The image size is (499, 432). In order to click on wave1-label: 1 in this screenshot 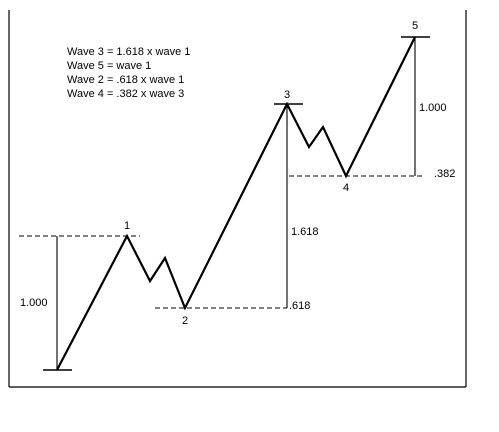, I will do `click(127, 226)`.